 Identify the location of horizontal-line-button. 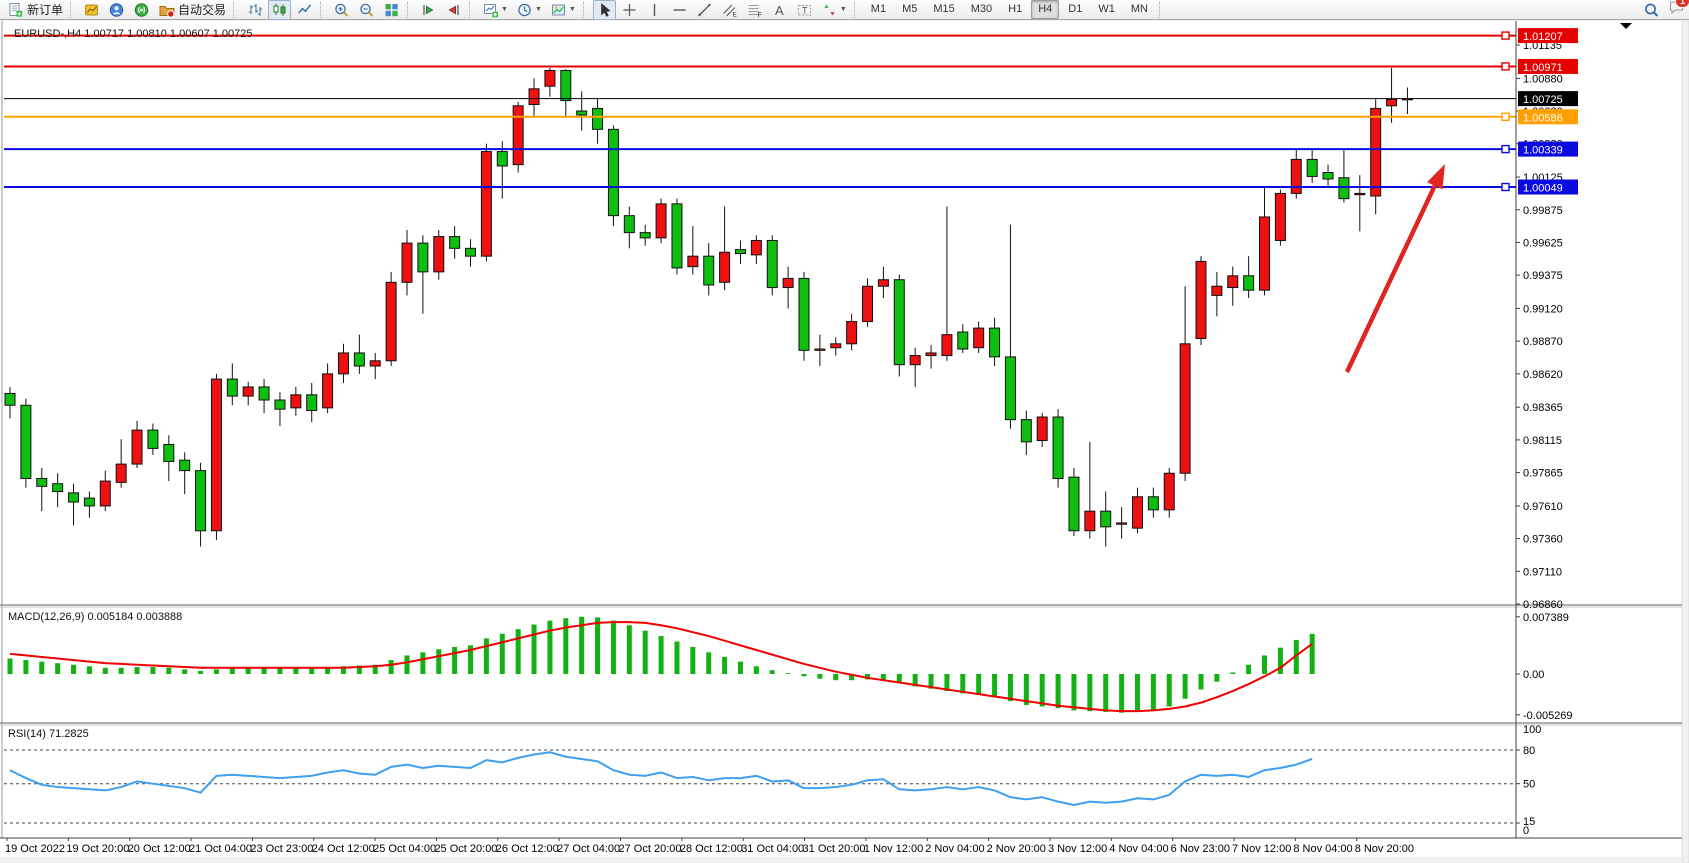
(679, 10).